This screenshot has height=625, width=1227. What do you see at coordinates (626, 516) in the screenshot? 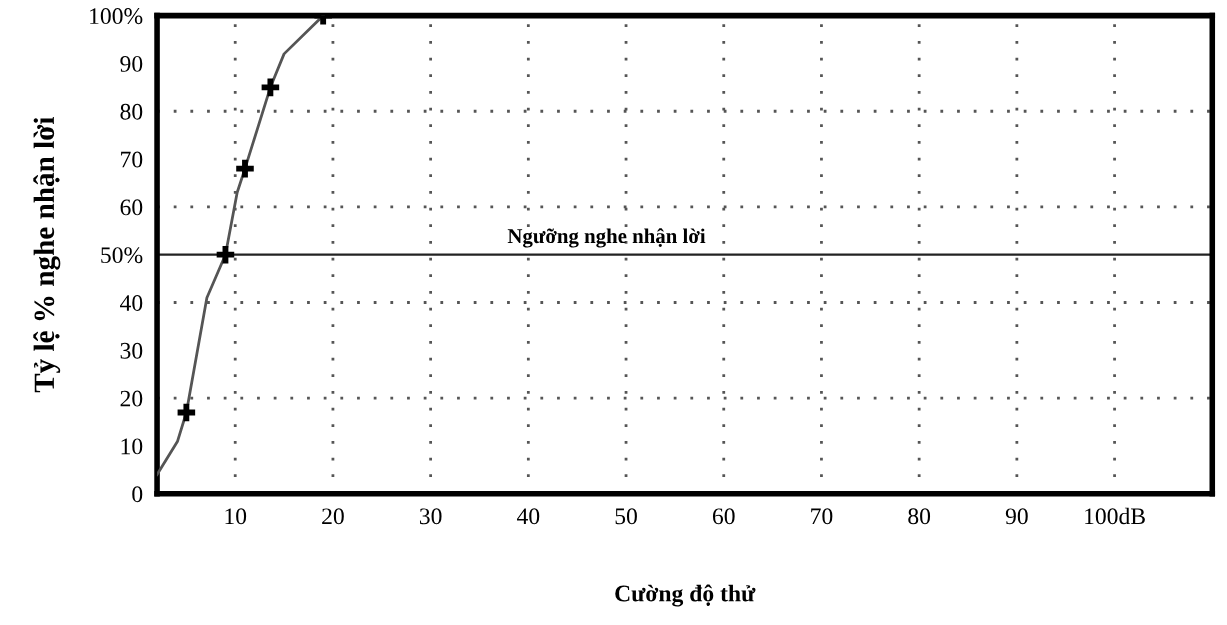
I see `x-tick-label: 50` at bounding box center [626, 516].